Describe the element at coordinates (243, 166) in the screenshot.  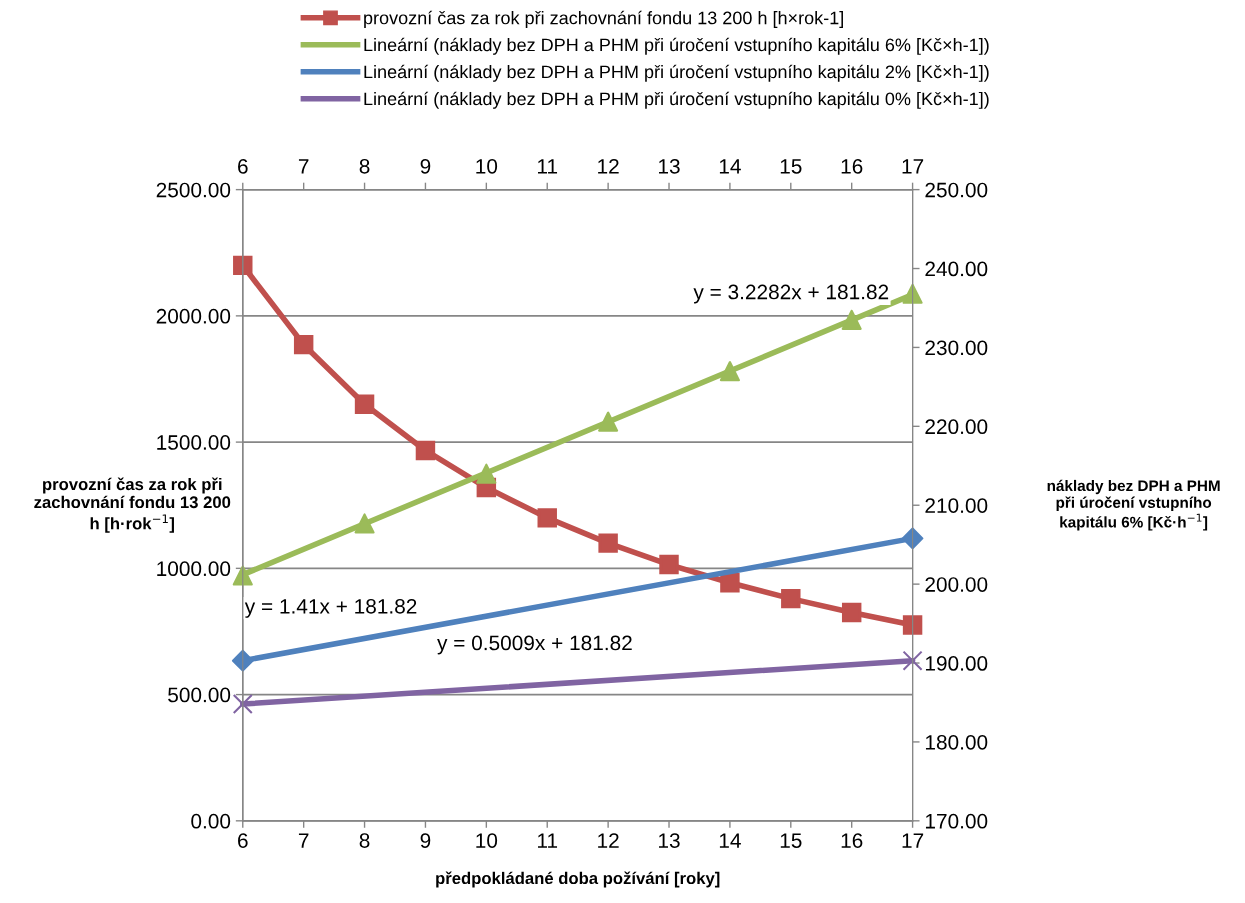
I see `x2-tick-label: 6` at that location.